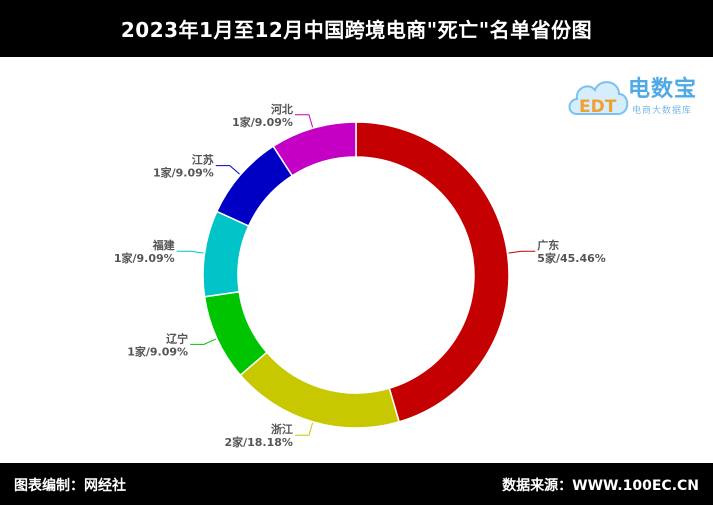 This screenshot has height=505, width=713. What do you see at coordinates (432, 272) in the screenshot?
I see `slice-guangdong` at bounding box center [432, 272].